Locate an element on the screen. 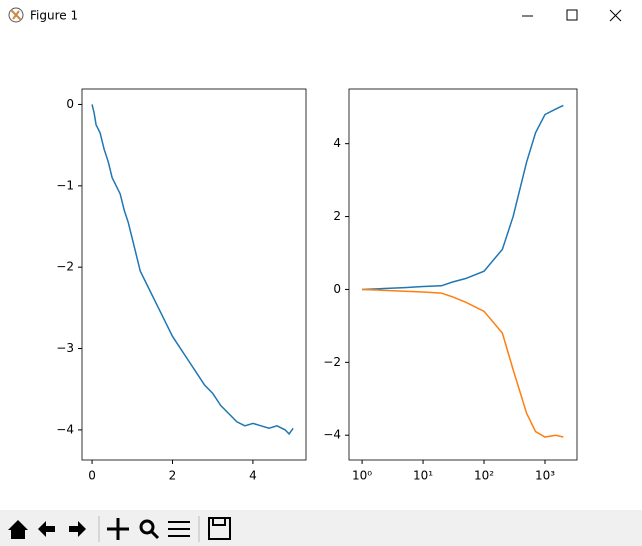 The width and height of the screenshot is (642, 546). pan-button is located at coordinates (118, 529).